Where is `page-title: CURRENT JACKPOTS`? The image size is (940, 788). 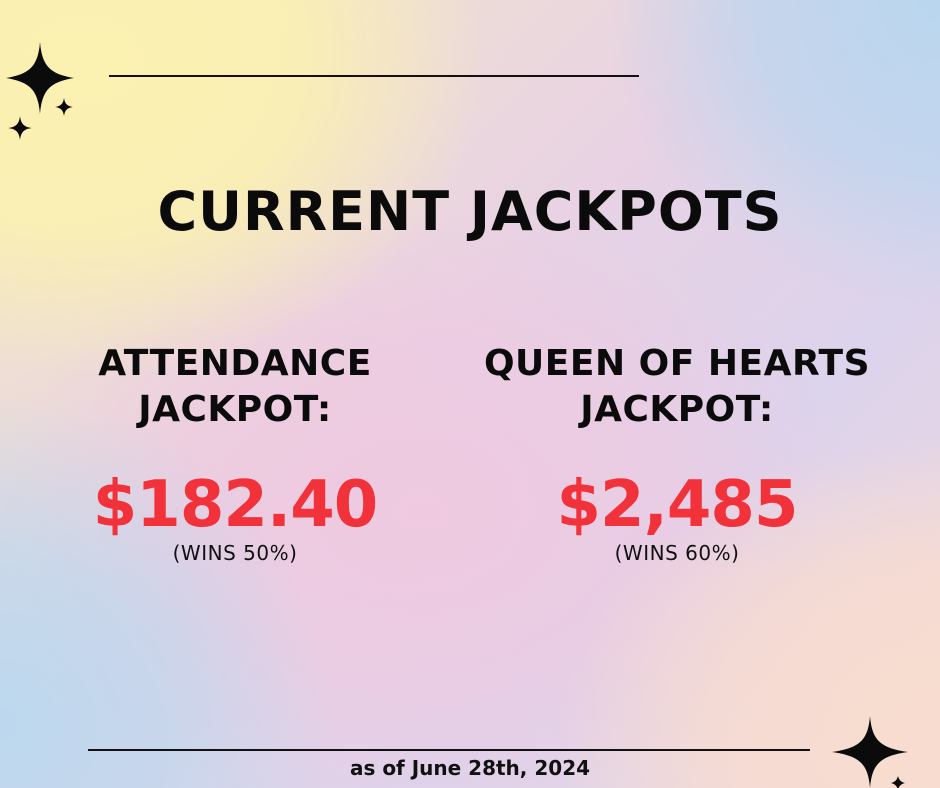
page-title: CURRENT JACKPOTS is located at coordinates (470, 211).